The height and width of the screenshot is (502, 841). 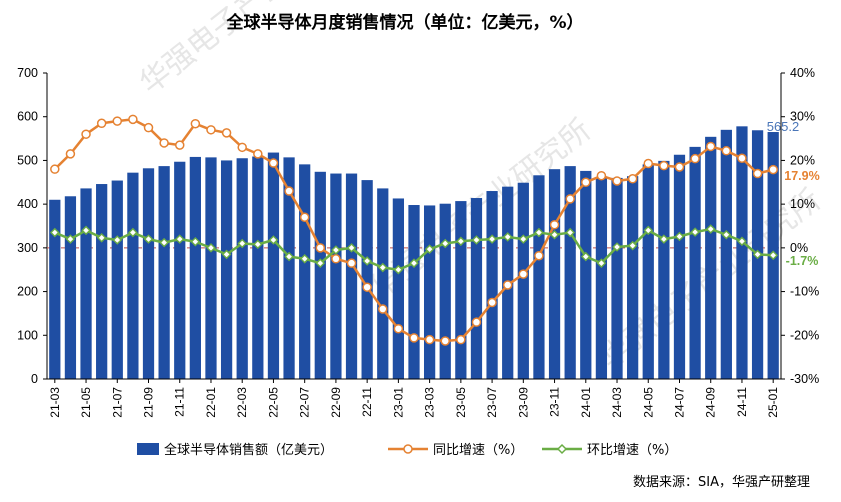 What do you see at coordinates (180, 402) in the screenshot?
I see `x-tick-label: 21-11` at bounding box center [180, 402].